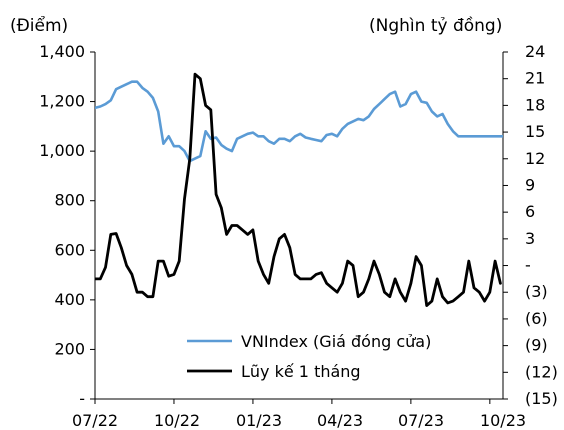  I want to click on right-axis-title: (Nghìn tỷ đồng), so click(435, 25).